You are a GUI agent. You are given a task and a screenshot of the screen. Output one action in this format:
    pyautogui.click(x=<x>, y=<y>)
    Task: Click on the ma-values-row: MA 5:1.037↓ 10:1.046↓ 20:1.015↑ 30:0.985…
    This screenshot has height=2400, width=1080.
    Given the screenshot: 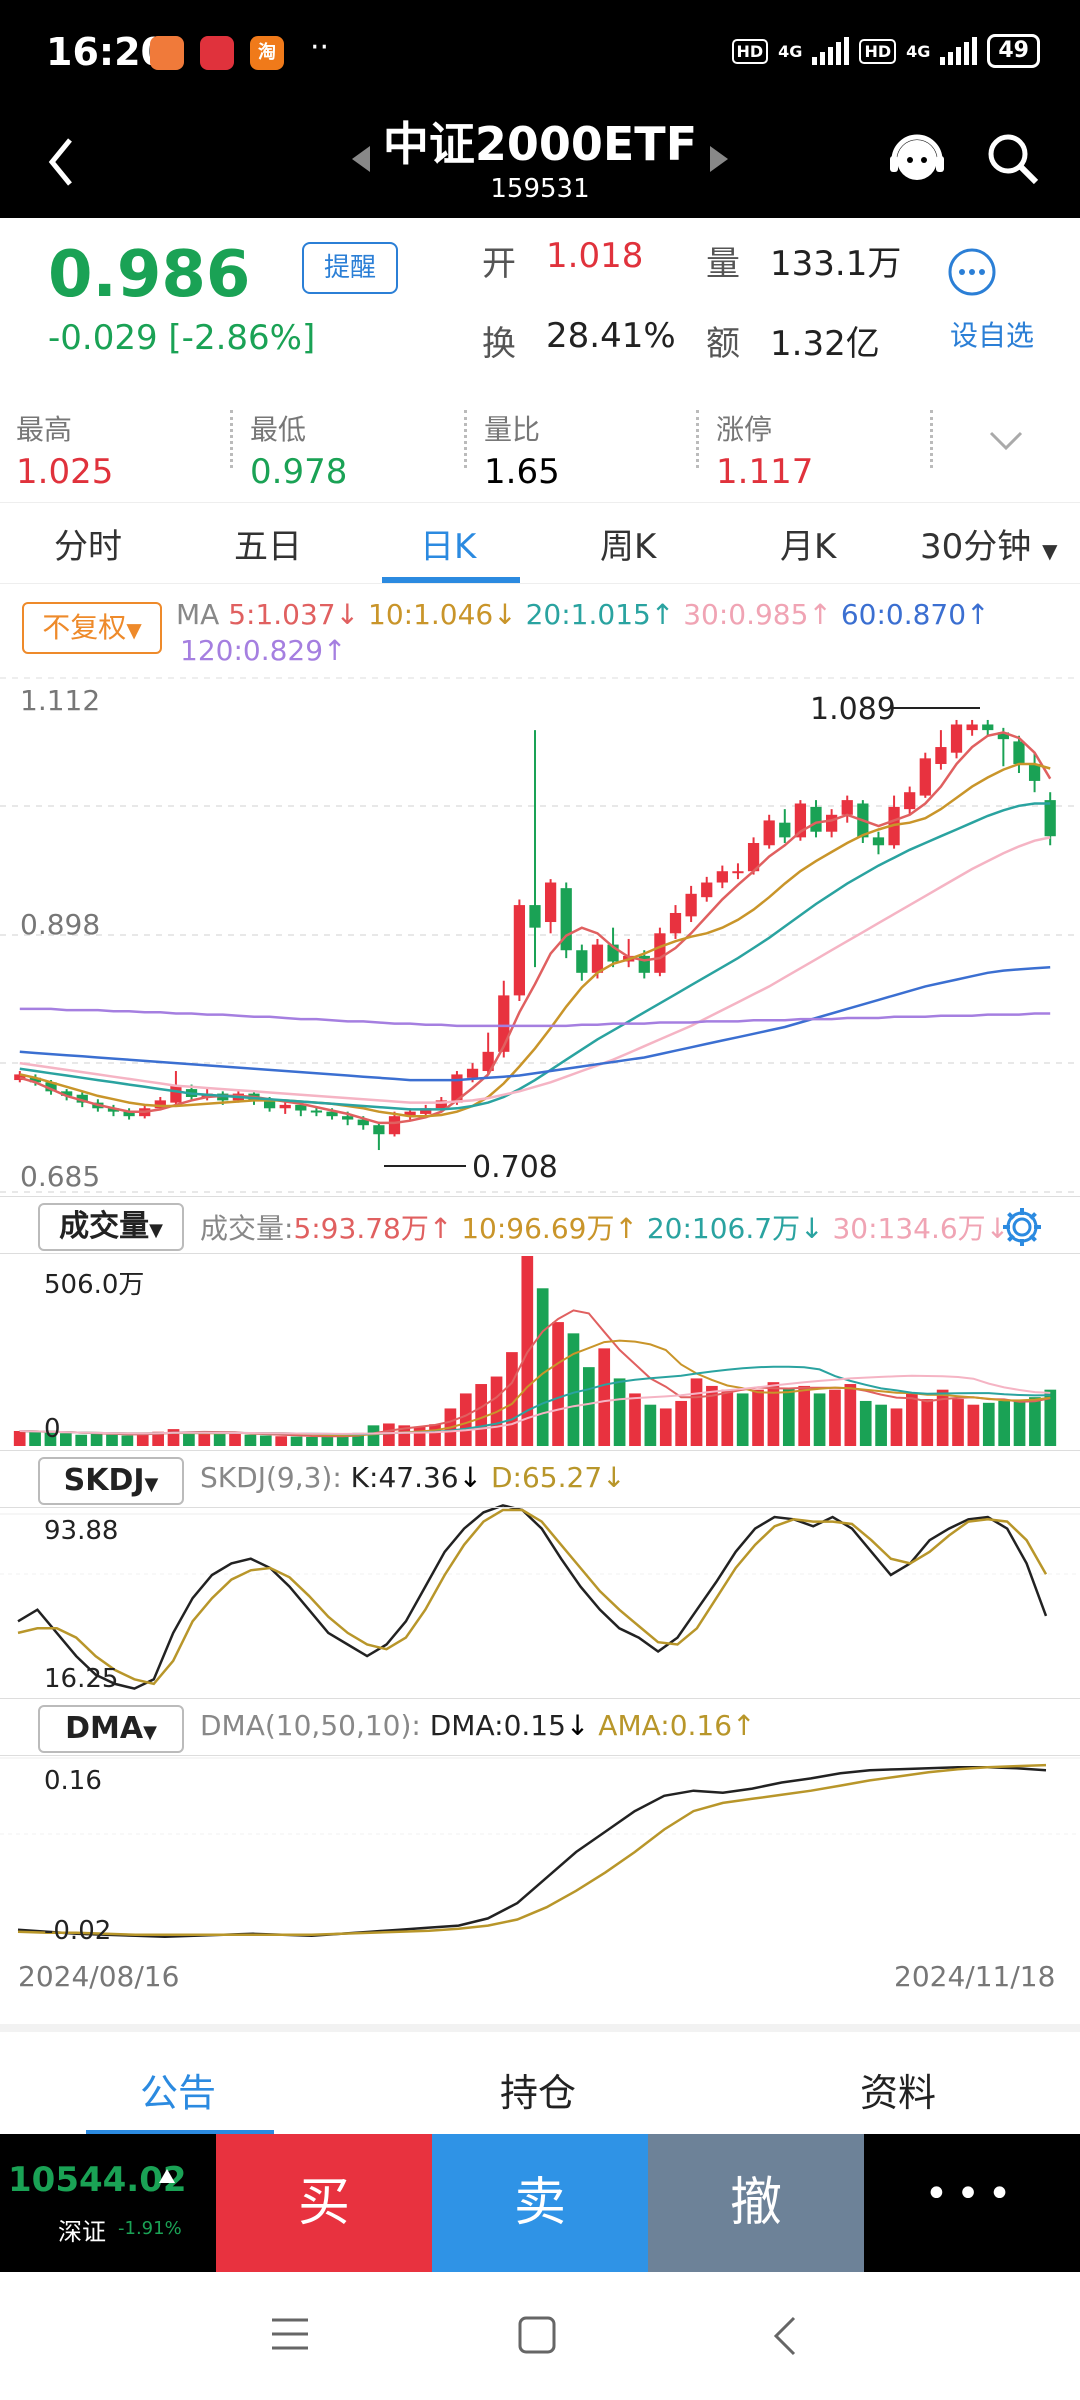 What is the action you would take?
    pyautogui.click(x=583, y=614)
    